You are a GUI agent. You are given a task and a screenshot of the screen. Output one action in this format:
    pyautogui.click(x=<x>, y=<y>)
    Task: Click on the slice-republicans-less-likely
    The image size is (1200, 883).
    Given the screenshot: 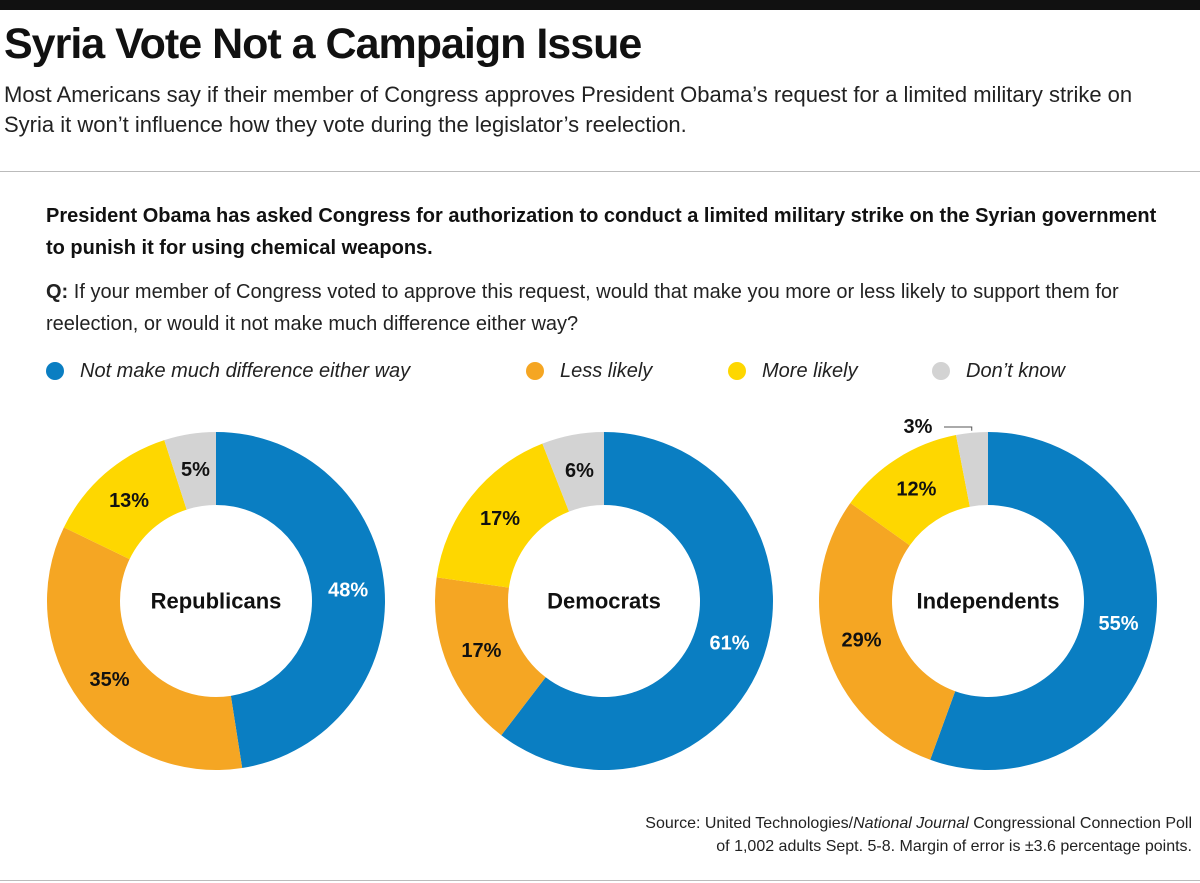 What is the action you would take?
    pyautogui.click(x=144, y=648)
    